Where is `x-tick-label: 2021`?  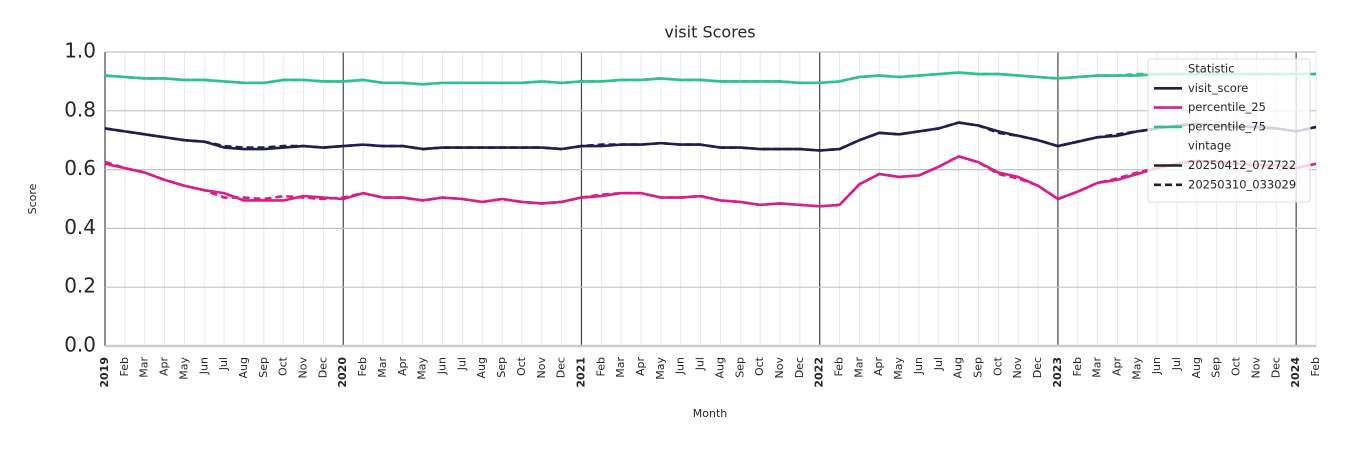
x-tick-label: 2021 is located at coordinates (580, 372).